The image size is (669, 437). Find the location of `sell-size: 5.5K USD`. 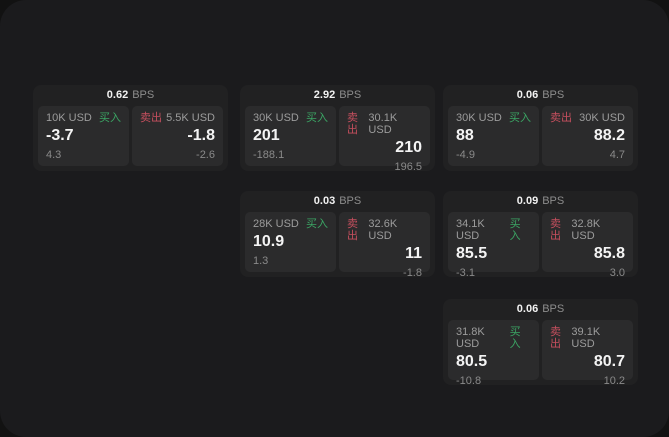

sell-size: 5.5K USD is located at coordinates (190, 118).